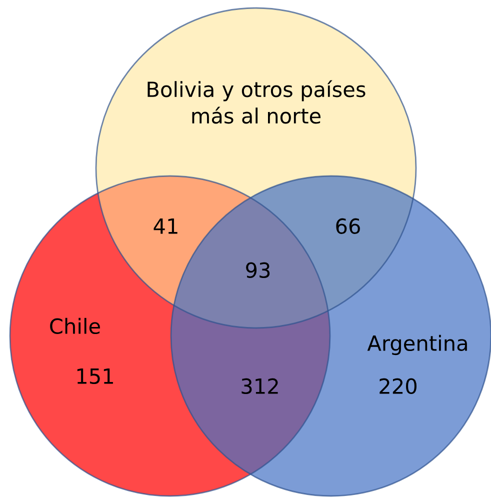 The height and width of the screenshot is (498, 491). What do you see at coordinates (257, 102) in the screenshot?
I see `category-label: Bolivia y otros países más al norte` at bounding box center [257, 102].